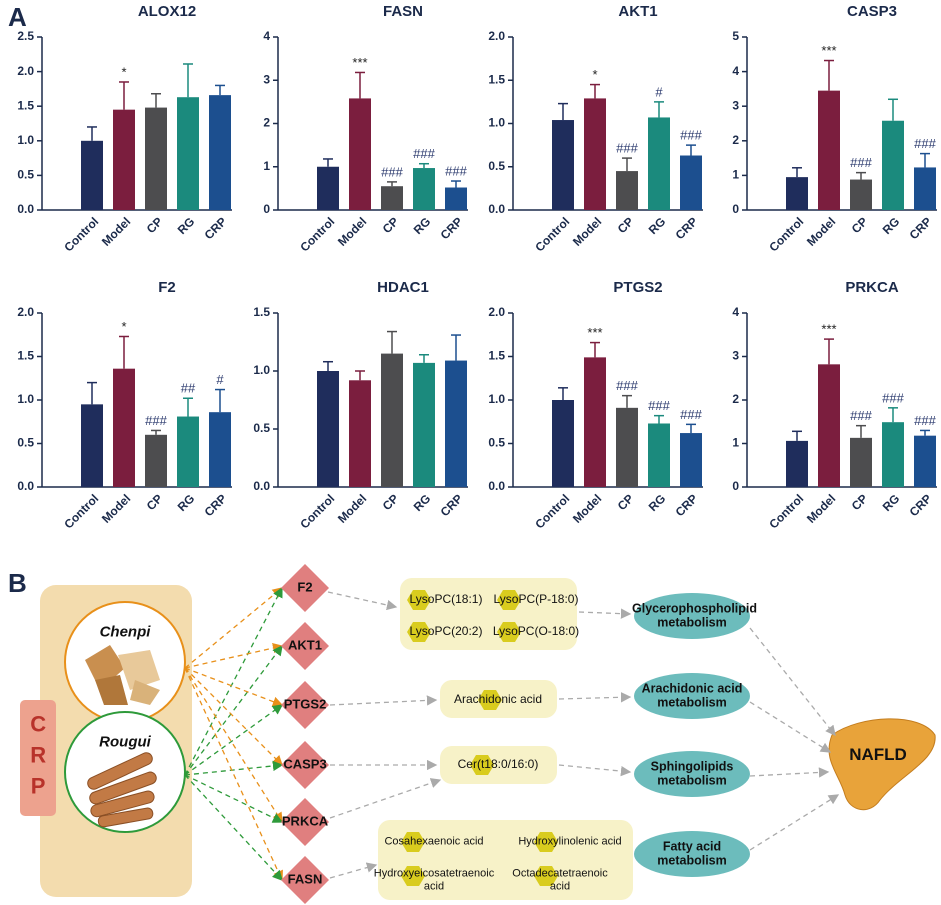  Describe the element at coordinates (266, 36) in the screenshot. I see `y-tick-label: 4` at that location.